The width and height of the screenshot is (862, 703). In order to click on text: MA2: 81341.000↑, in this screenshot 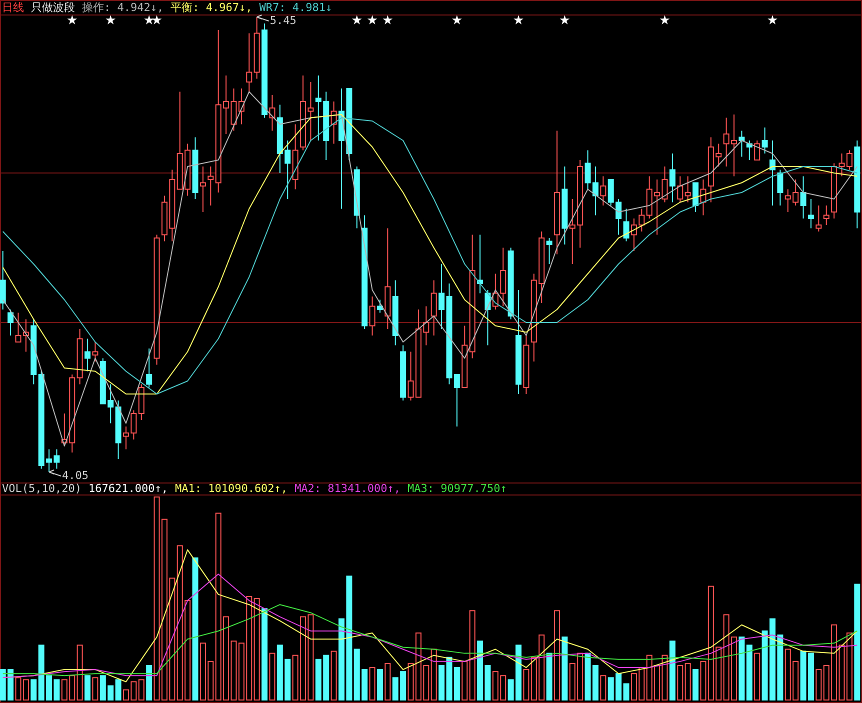, I will do `click(347, 489)`.